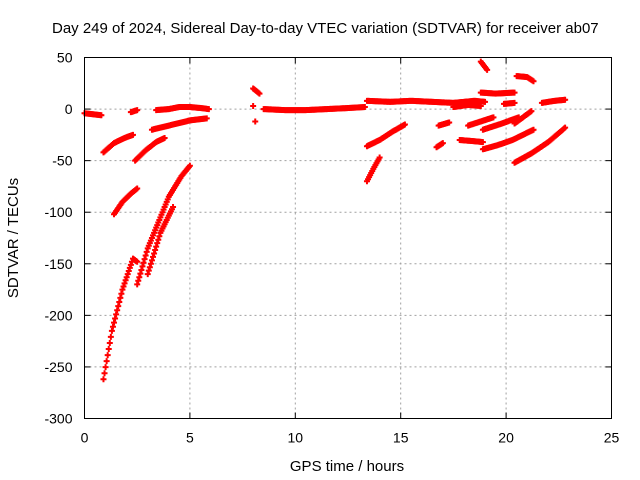 This screenshot has height=480, width=640. I want to click on x-axis-label: GPS time / hours, so click(347, 466).